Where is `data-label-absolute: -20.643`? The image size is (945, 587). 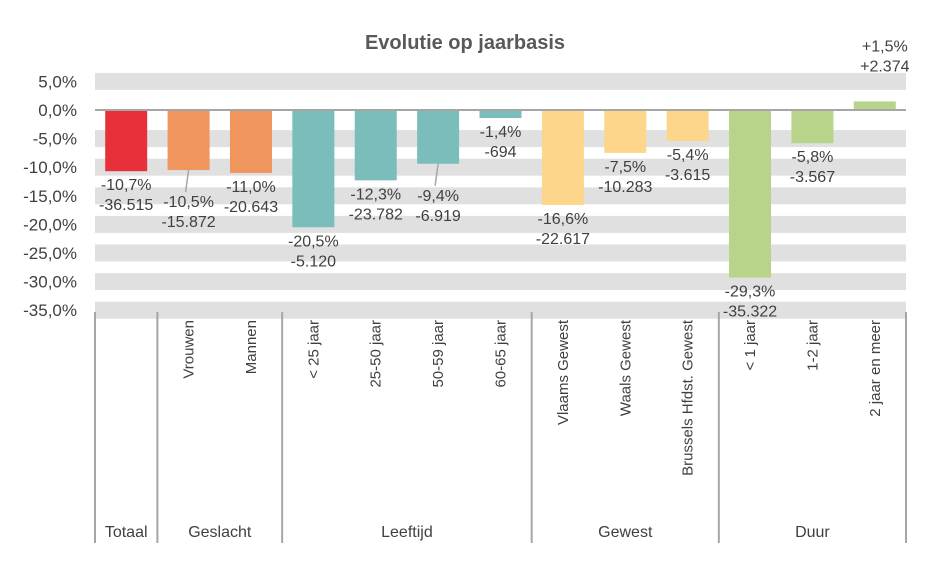
data-label-absolute: -20.643 is located at coordinates (251, 207).